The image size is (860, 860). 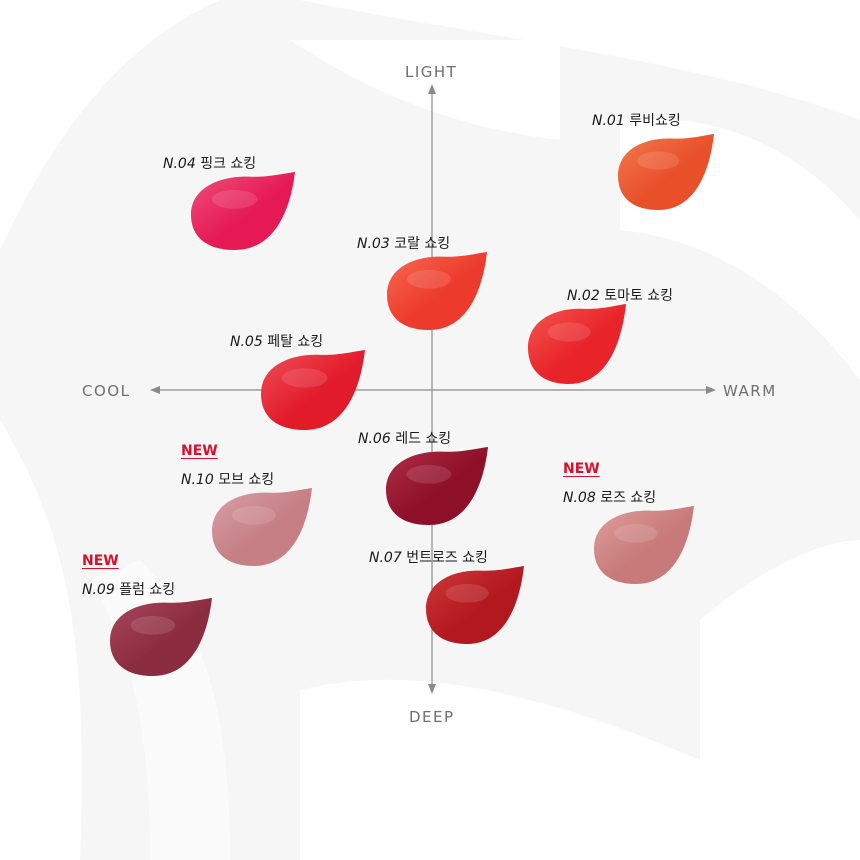 What do you see at coordinates (750, 391) in the screenshot?
I see `axis-label-warm: WARM` at bounding box center [750, 391].